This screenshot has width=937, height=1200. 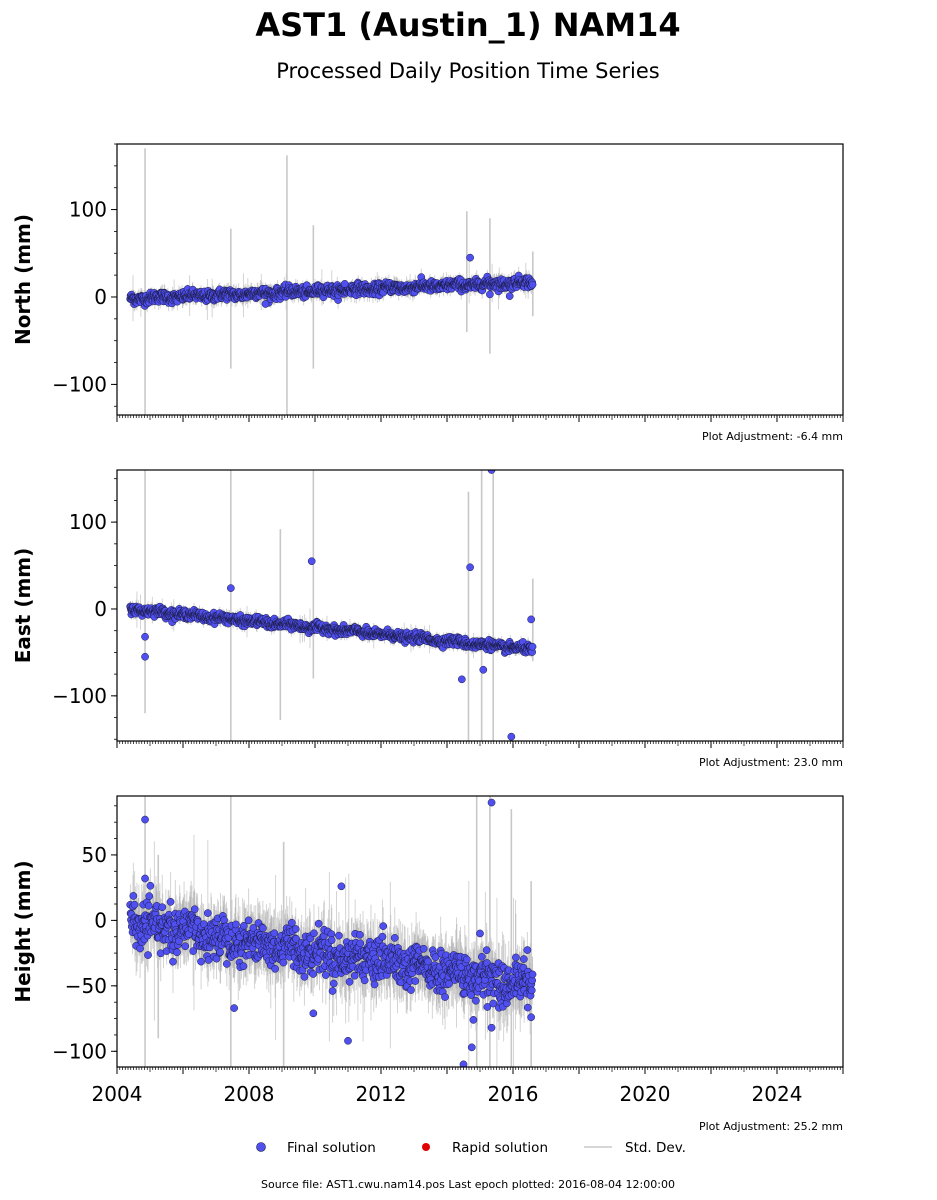 What do you see at coordinates (467, 25) in the screenshot?
I see `figure-title: AST1 (Austin_1) NAM14` at bounding box center [467, 25].